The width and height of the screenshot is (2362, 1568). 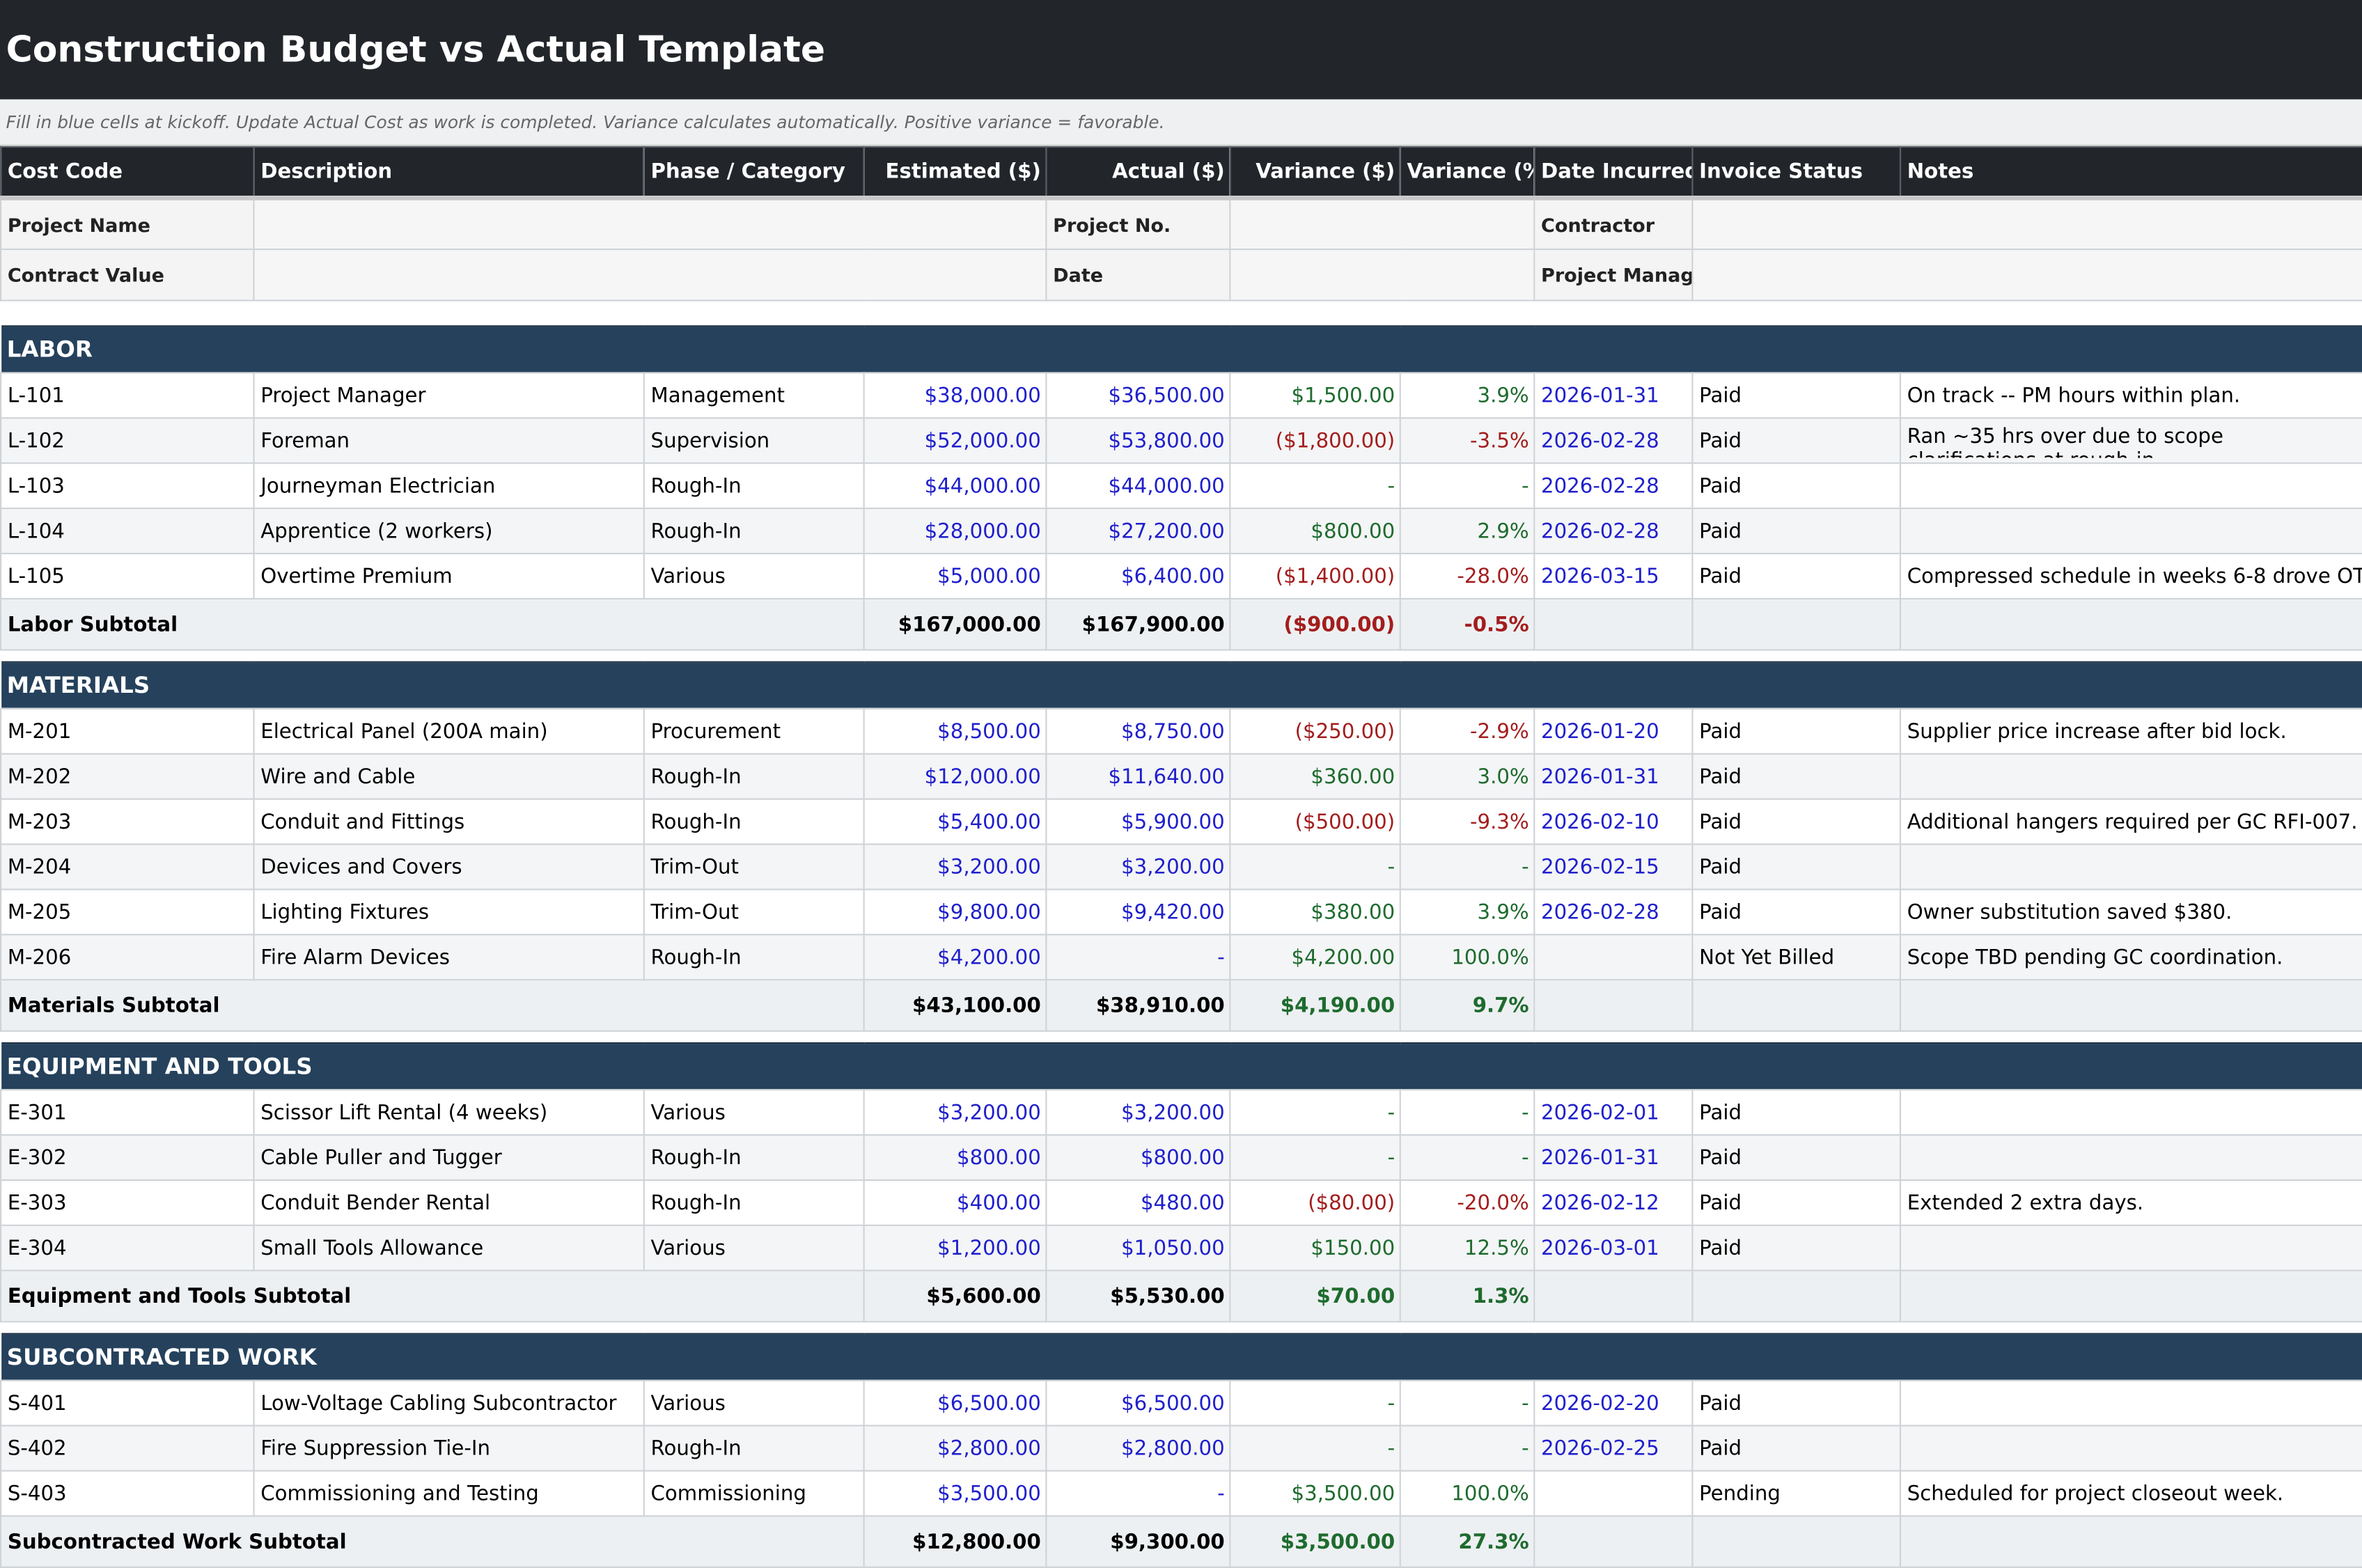 What do you see at coordinates (1467, 731) in the screenshot?
I see `variance-pct-cell: -2.9%` at bounding box center [1467, 731].